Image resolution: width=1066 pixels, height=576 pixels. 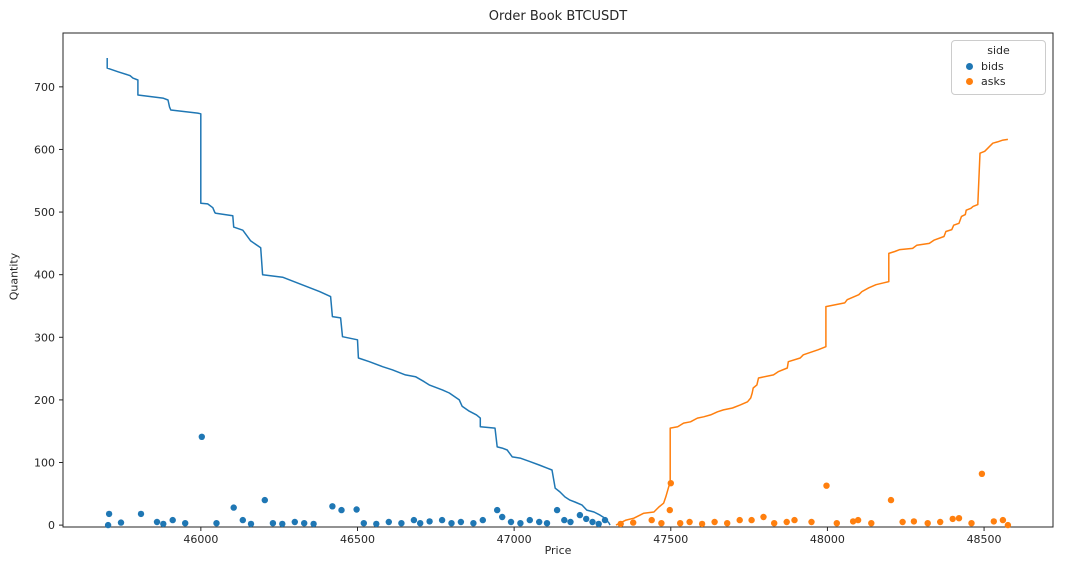 I want to click on legend-item-bids: bids, so click(x=998, y=66).